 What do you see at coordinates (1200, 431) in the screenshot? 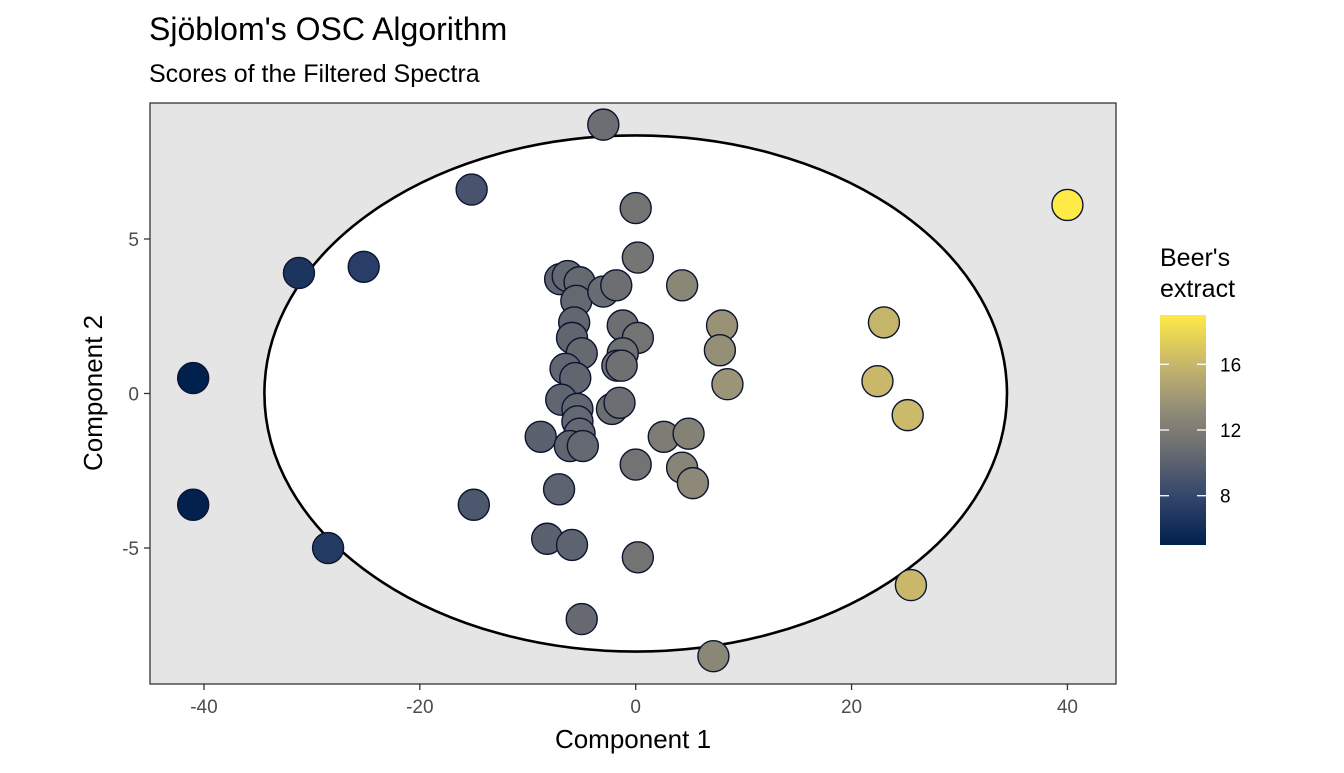
I see `legend-ticks: 8 12 16` at bounding box center [1200, 431].